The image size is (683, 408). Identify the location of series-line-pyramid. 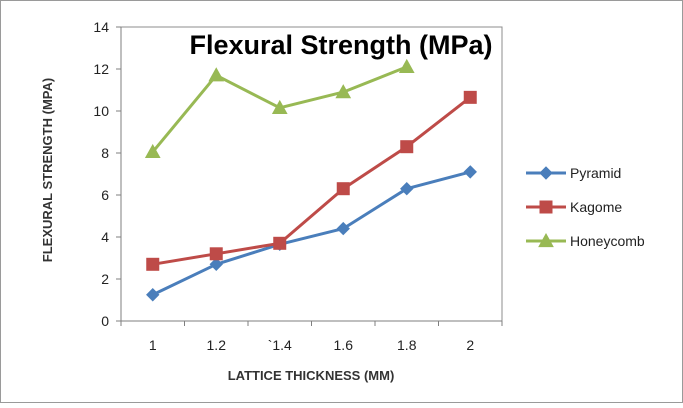
(311, 233).